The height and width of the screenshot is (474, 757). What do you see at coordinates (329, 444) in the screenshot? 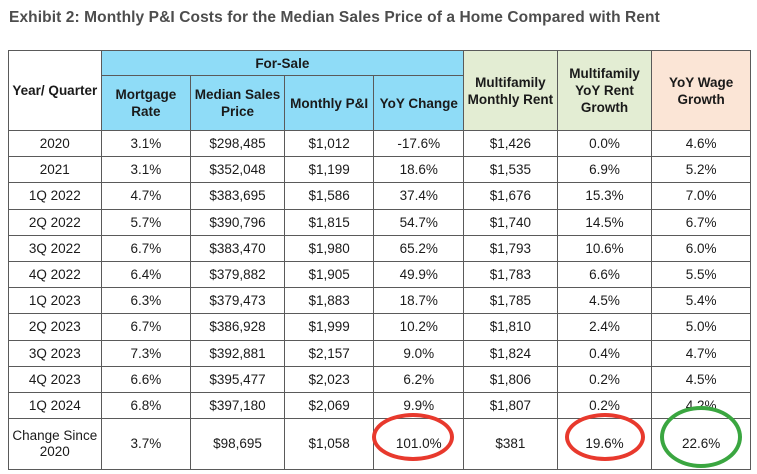
I see `cell-change-monthly-pi: $1,058` at bounding box center [329, 444].